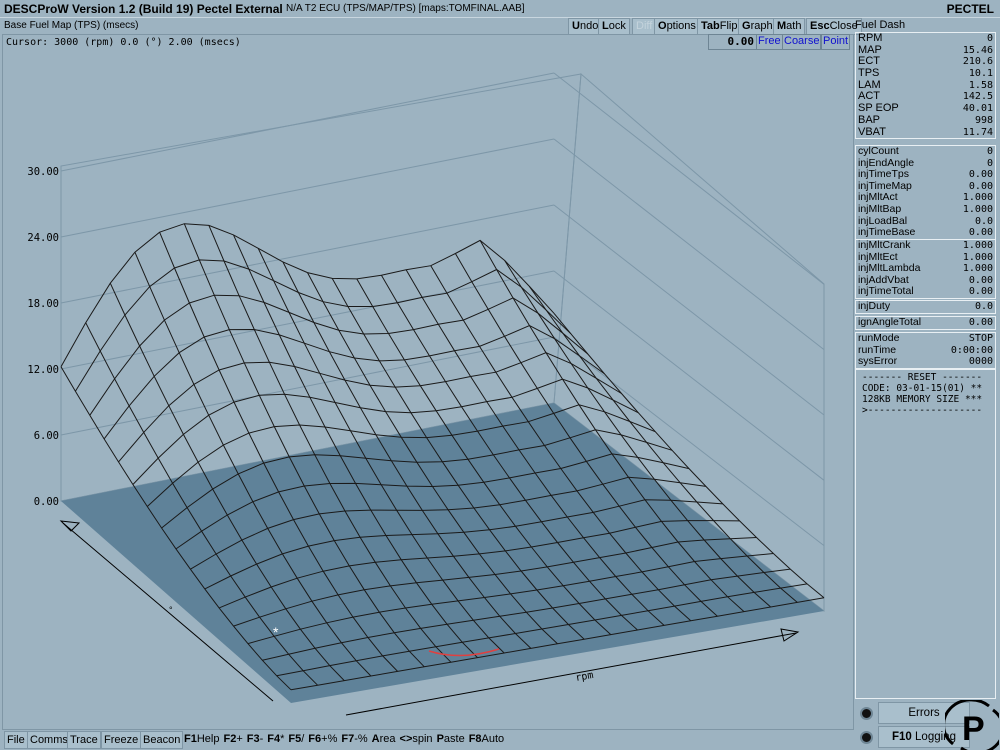 The image size is (1000, 750). Describe the element at coordinates (282, 739) in the screenshot. I see `fkey-label: *` at that location.